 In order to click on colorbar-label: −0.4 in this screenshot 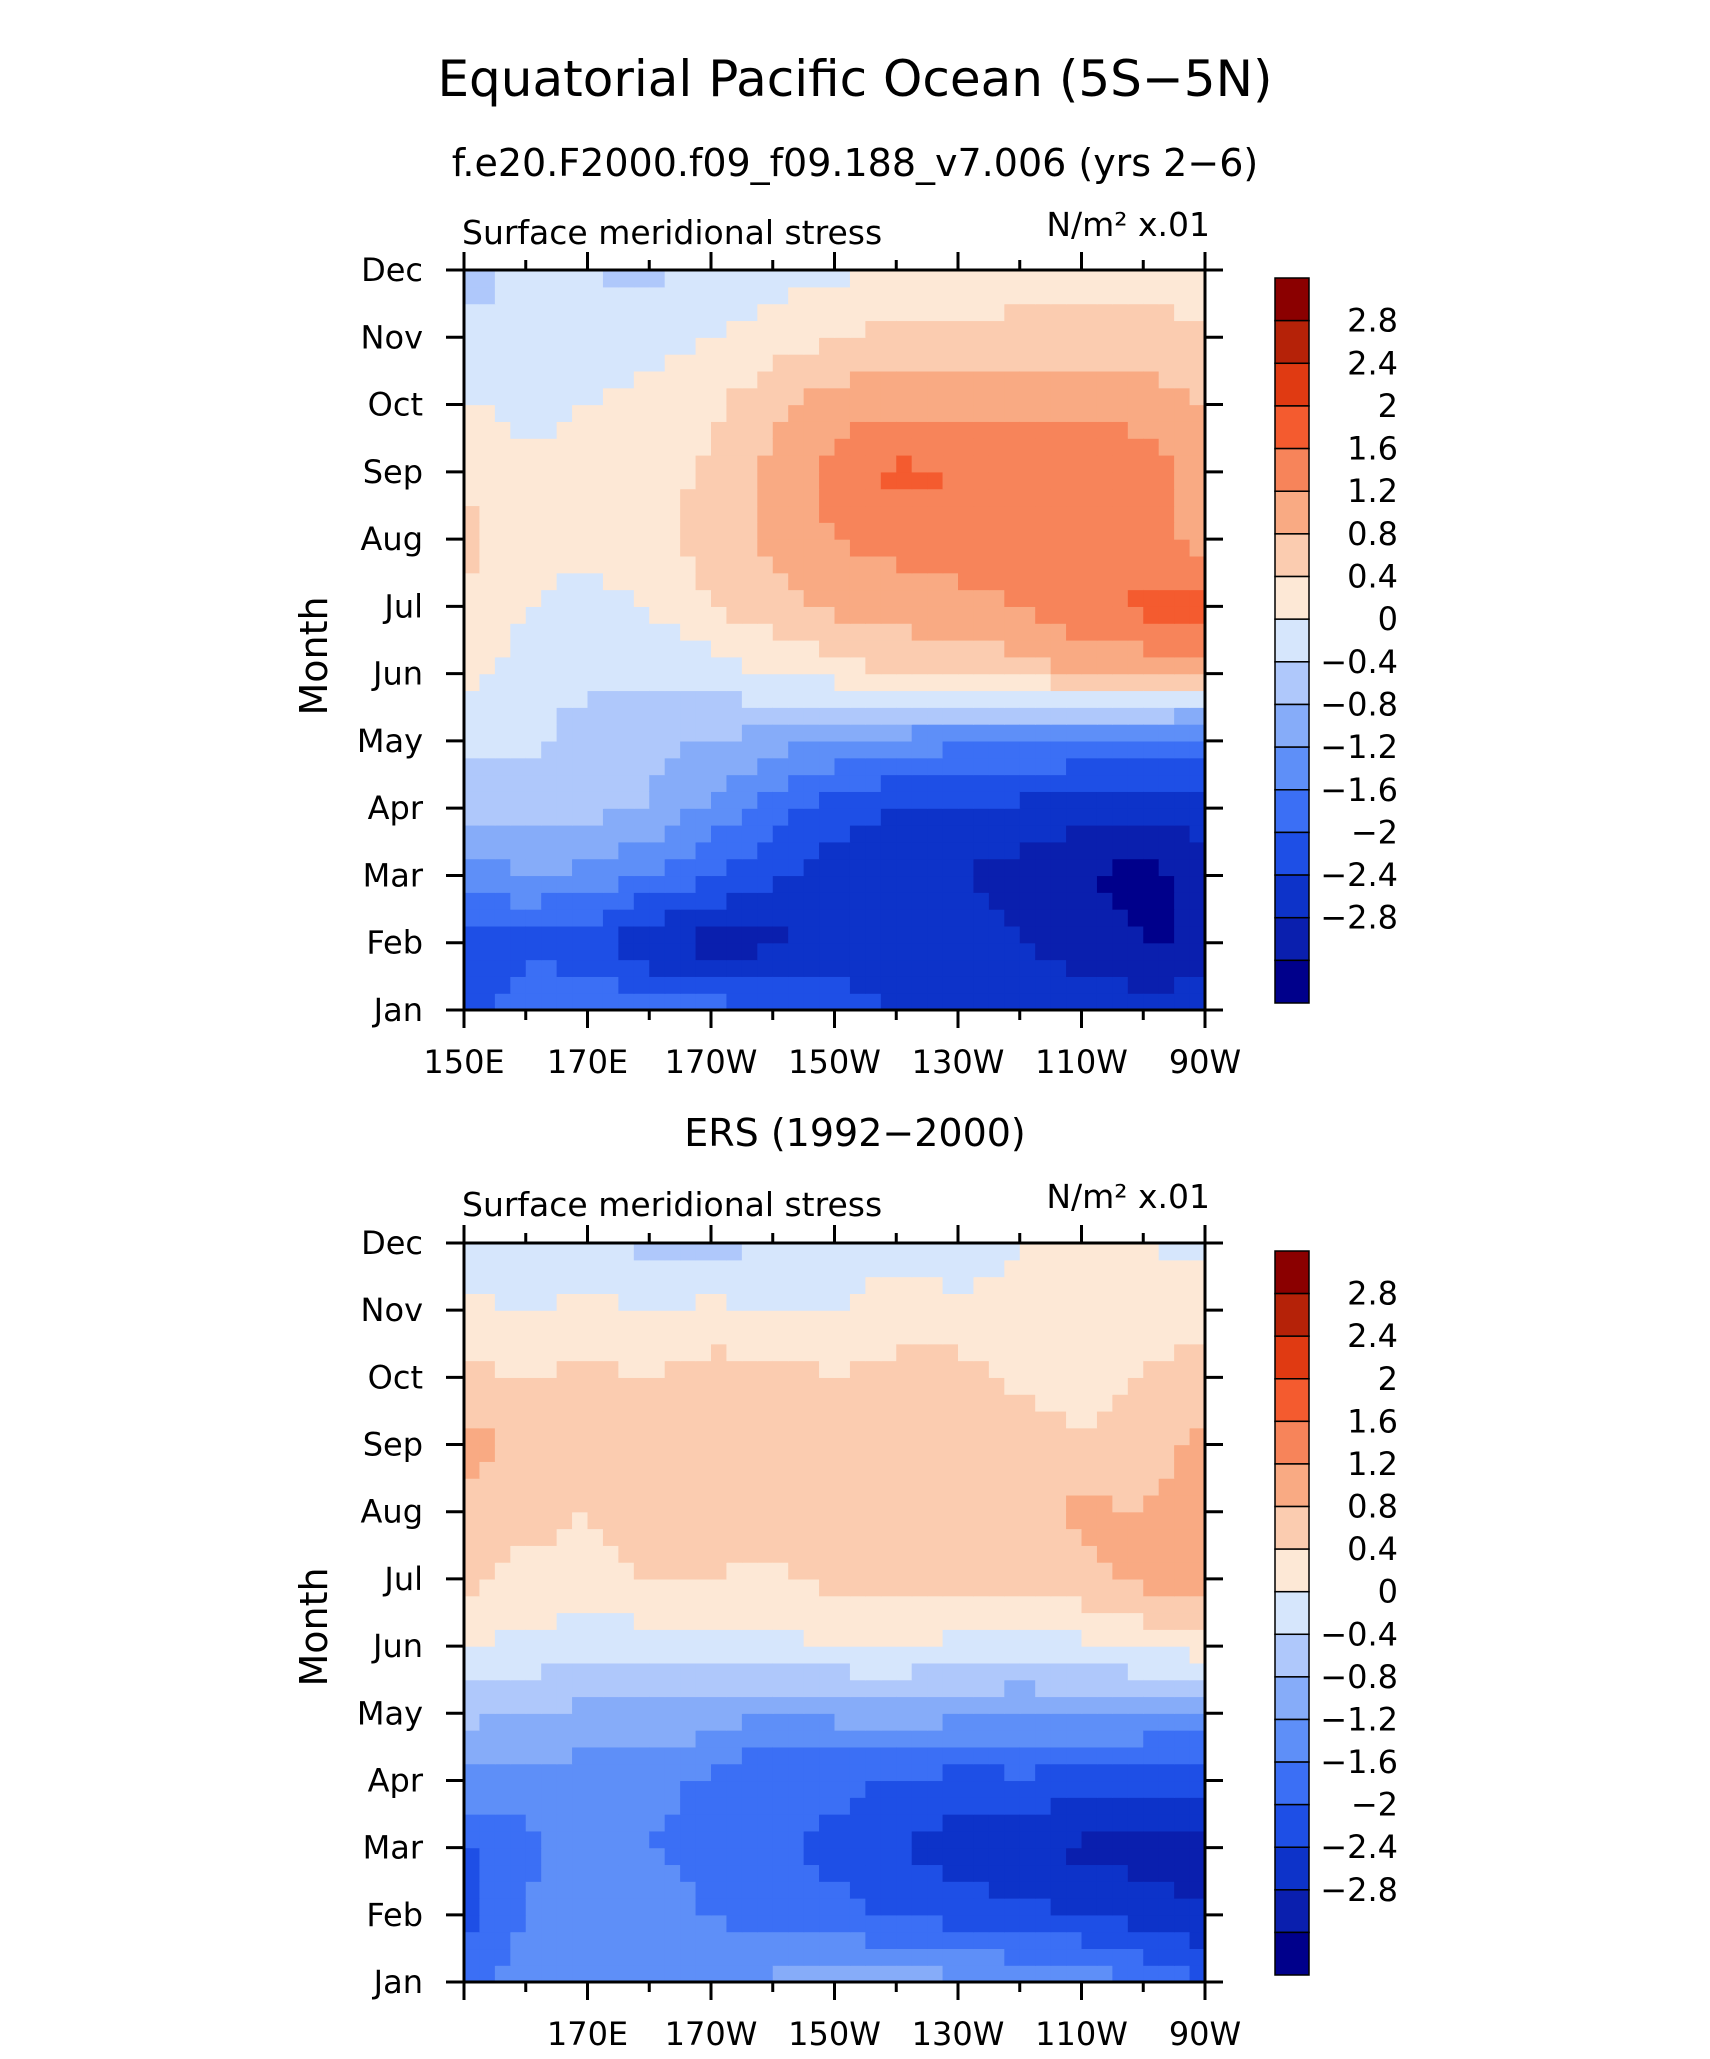, I will do `click(1359, 662)`.